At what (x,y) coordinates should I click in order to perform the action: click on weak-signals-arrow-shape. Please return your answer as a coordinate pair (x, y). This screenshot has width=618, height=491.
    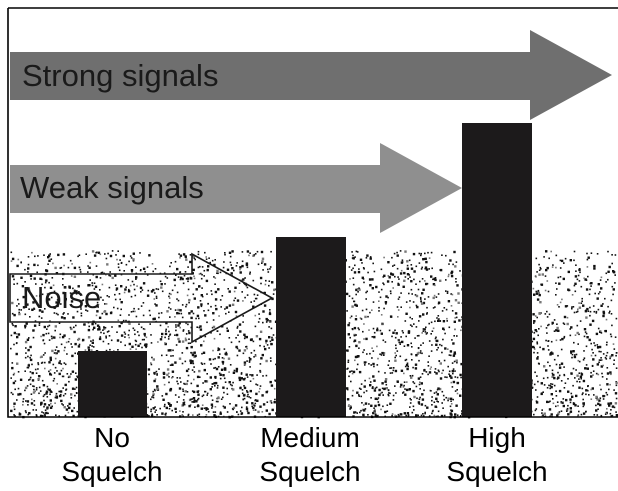
    Looking at the image, I should click on (236, 188).